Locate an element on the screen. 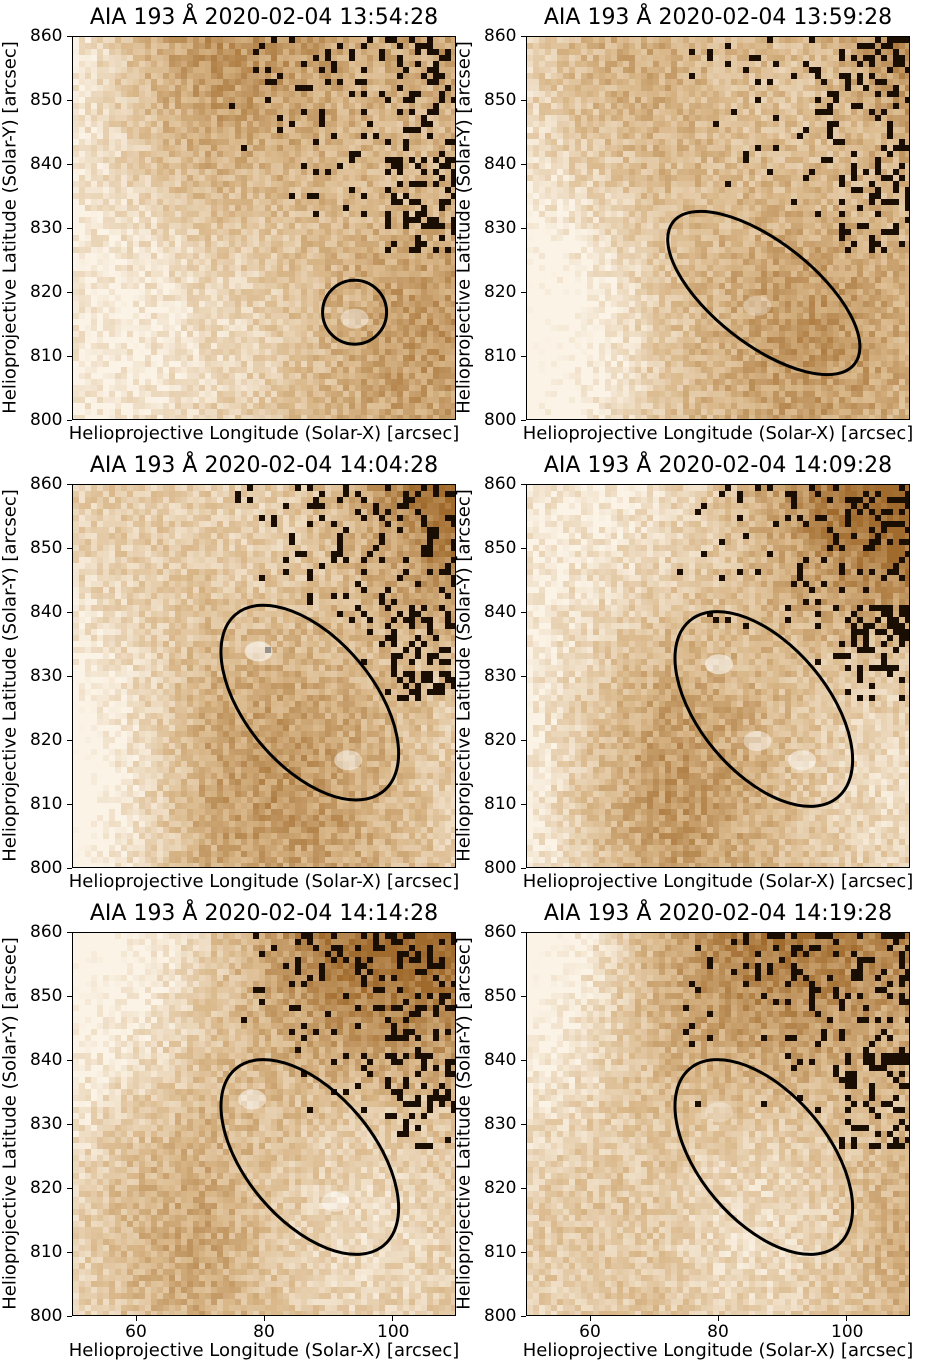 This screenshot has width=935, height=1366. panel-title: AIA 193 Å 2020-02-04 13:54:28 is located at coordinates (264, 17).